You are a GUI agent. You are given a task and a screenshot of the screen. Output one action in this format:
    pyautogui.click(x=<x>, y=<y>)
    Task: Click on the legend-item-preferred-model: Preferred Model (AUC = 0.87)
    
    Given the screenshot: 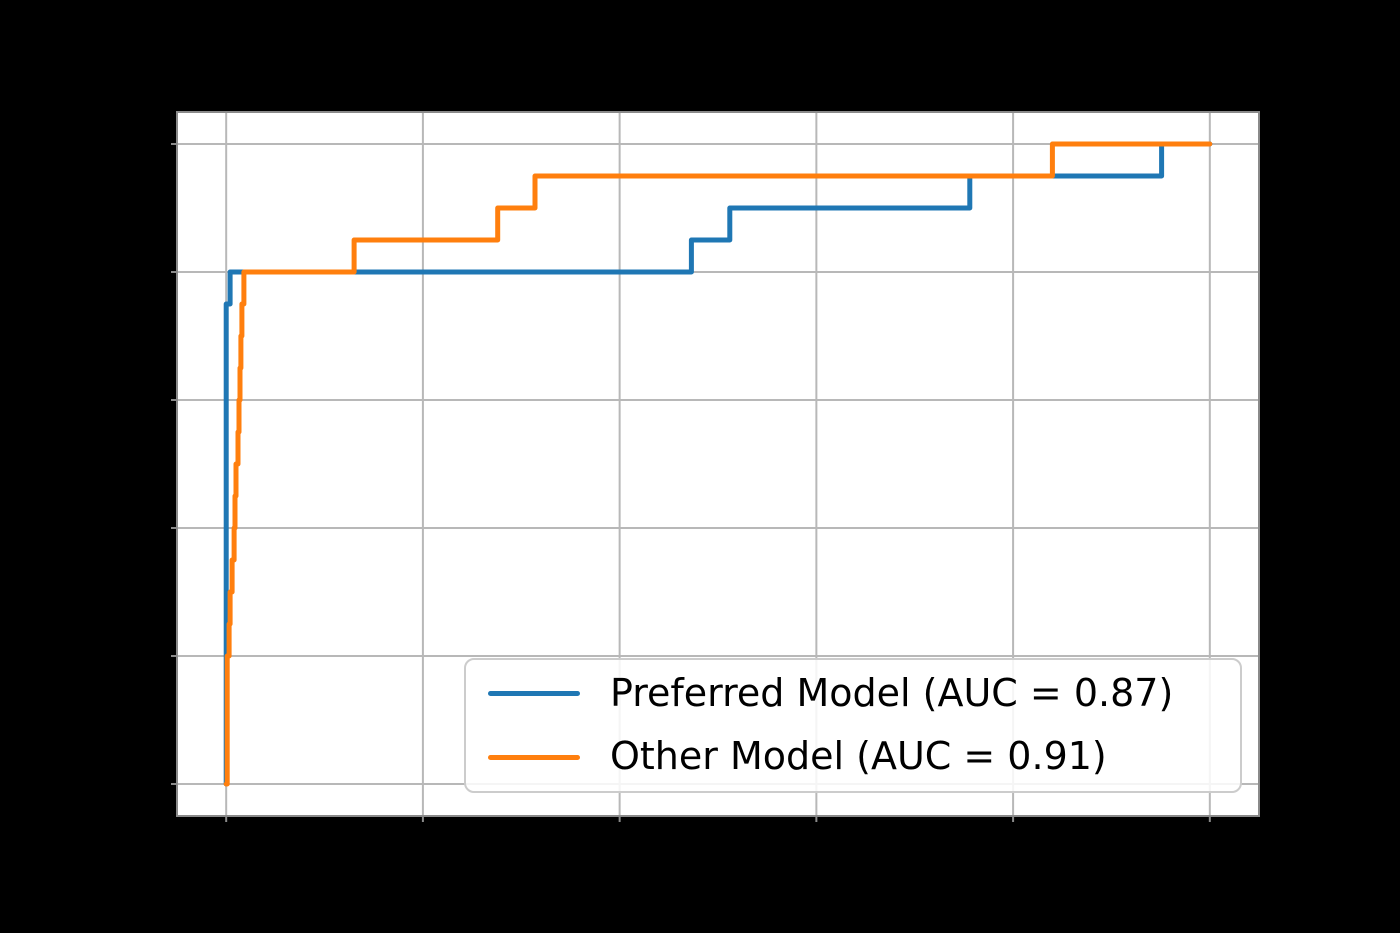 What is the action you would take?
    pyautogui.click(x=853, y=692)
    